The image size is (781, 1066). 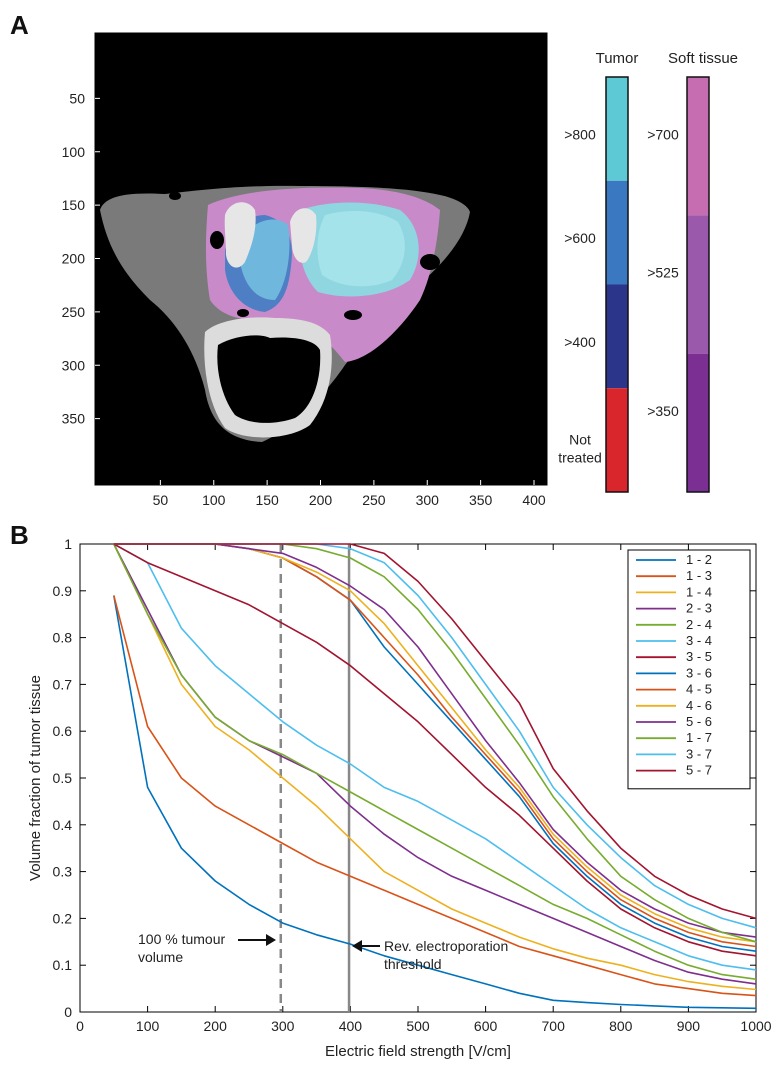 I want to click on annotation-tumour-line1: 100 % tumour, so click(x=181, y=939).